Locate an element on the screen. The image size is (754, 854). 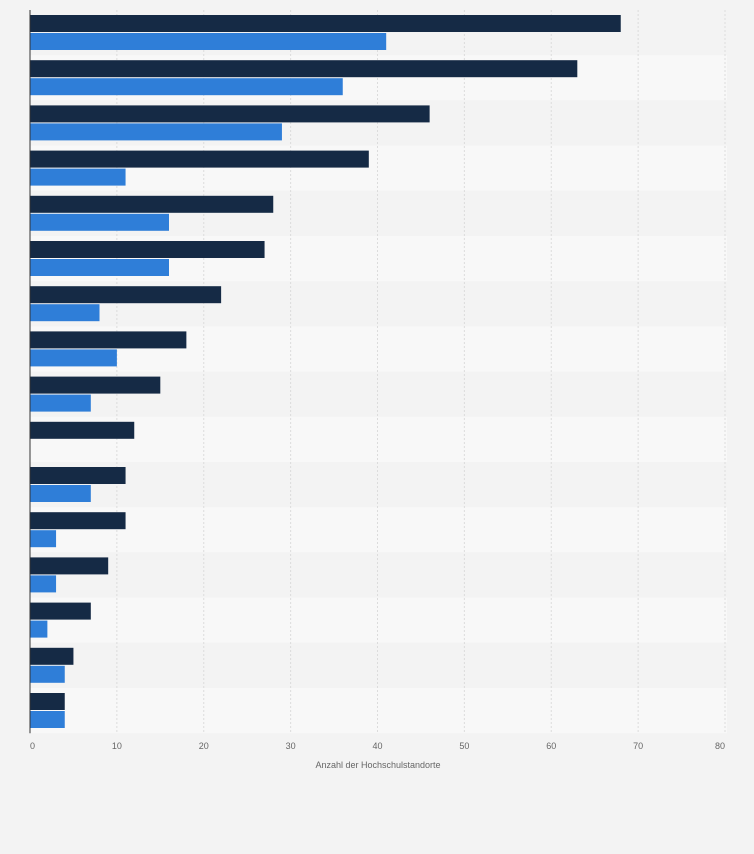
x-tick-label: 40 is located at coordinates (377, 746).